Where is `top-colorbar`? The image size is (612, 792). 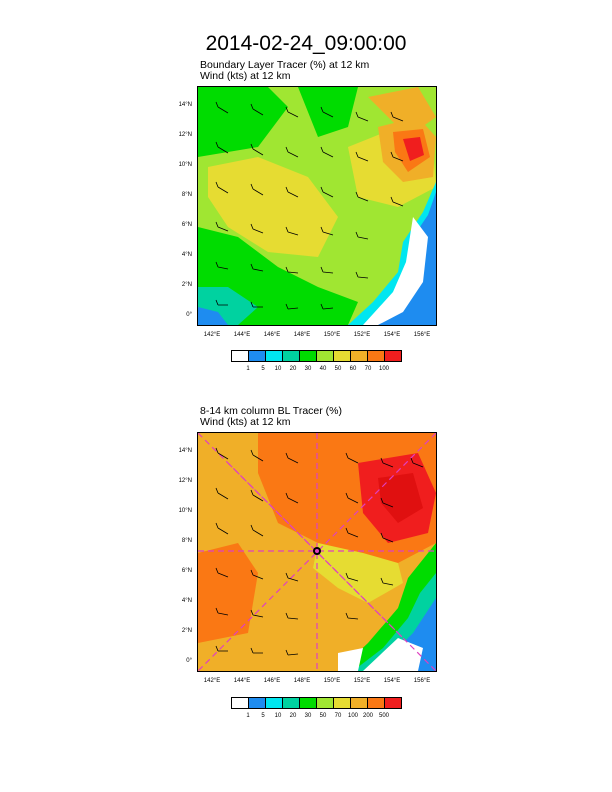
top-colorbar is located at coordinates (316, 356).